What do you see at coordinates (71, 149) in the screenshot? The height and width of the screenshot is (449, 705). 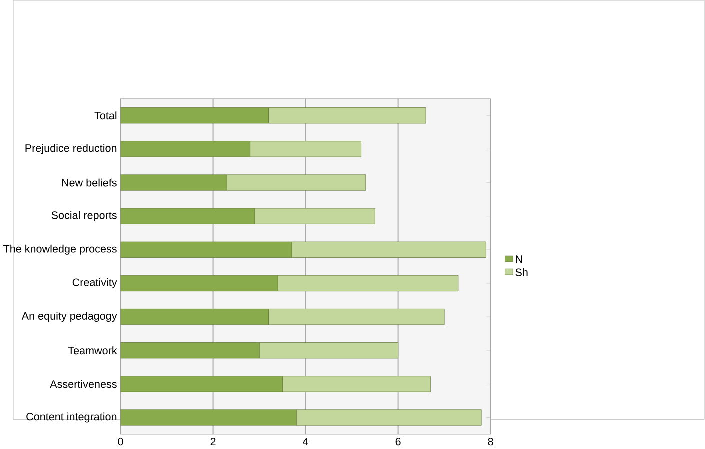 I see `y-tick-label: Prejudice reduction` at bounding box center [71, 149].